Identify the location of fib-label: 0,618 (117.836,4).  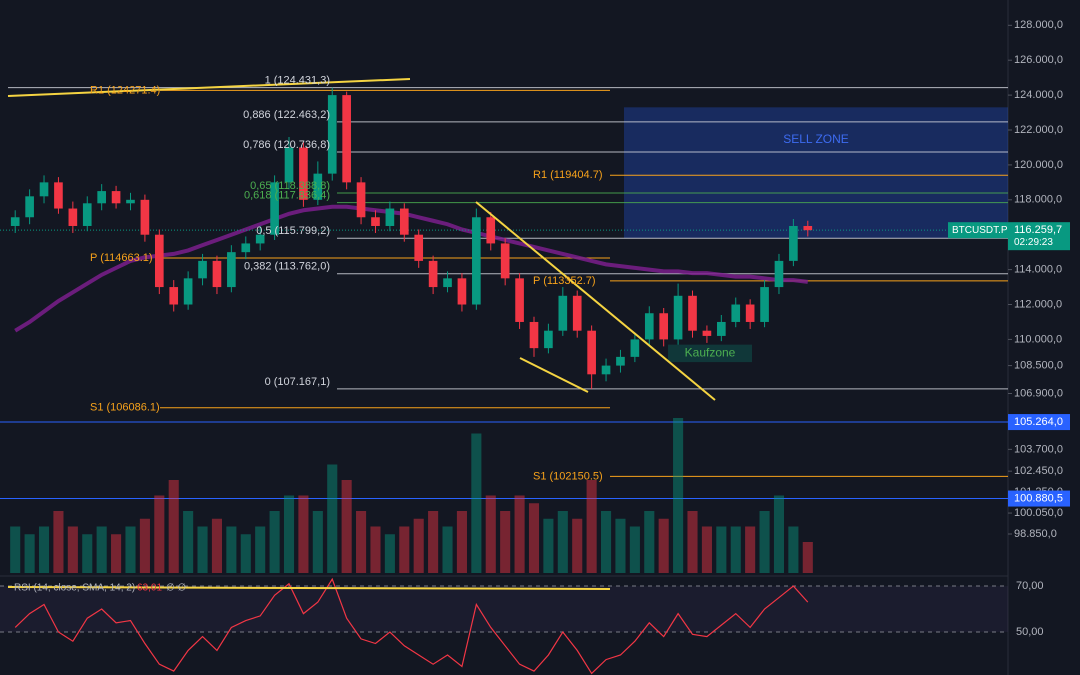
(287, 196).